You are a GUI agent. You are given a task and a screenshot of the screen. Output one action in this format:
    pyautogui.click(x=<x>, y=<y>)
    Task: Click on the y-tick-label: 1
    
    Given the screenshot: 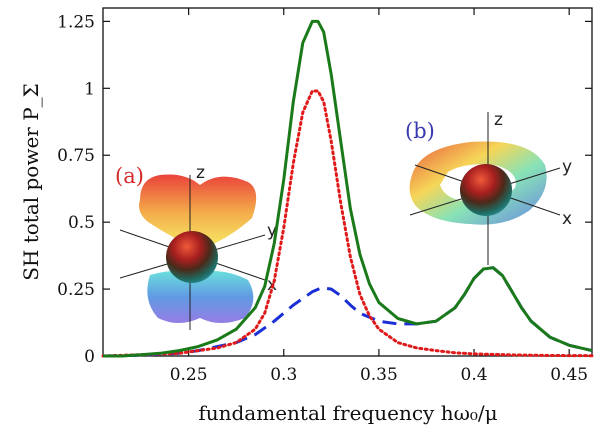 What is the action you would take?
    pyautogui.click(x=89, y=89)
    